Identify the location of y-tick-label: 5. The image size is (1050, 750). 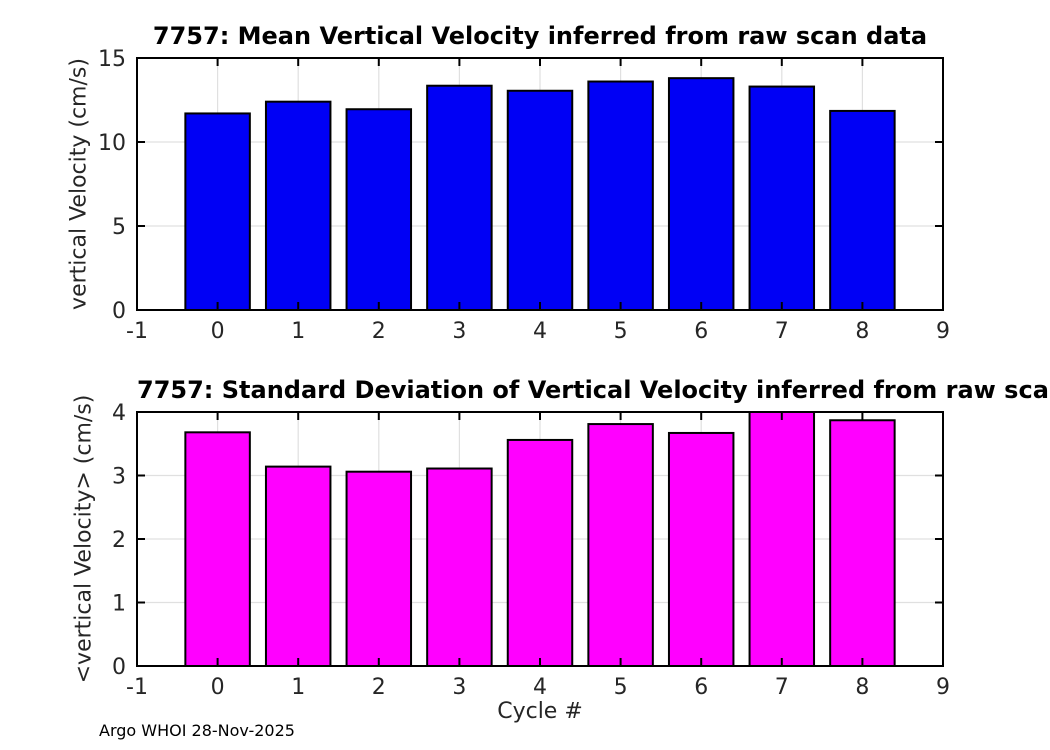
(119, 227).